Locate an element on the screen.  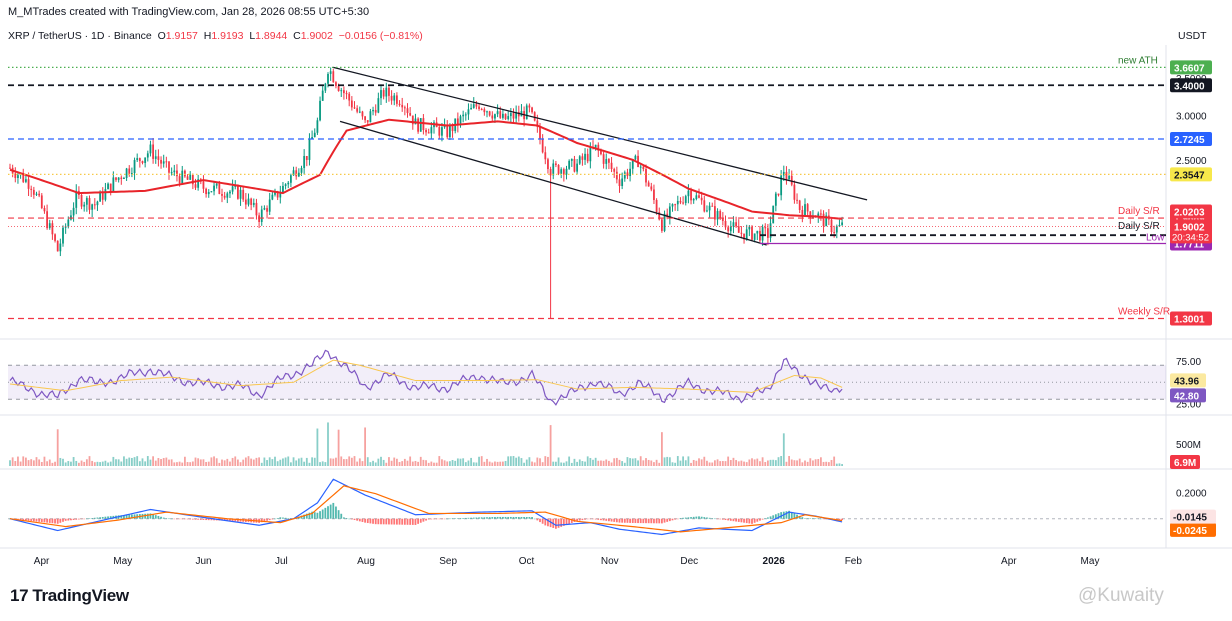
tradingview-logo: 17 TradingView is located at coordinates (69, 596).